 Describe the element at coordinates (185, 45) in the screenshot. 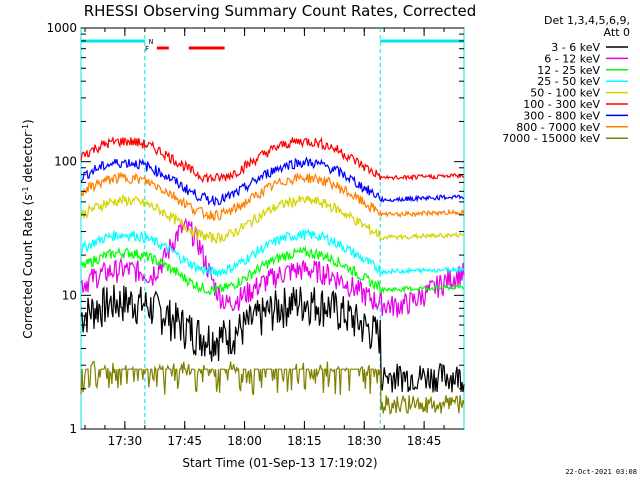

I see `flag-layer: NF` at that location.